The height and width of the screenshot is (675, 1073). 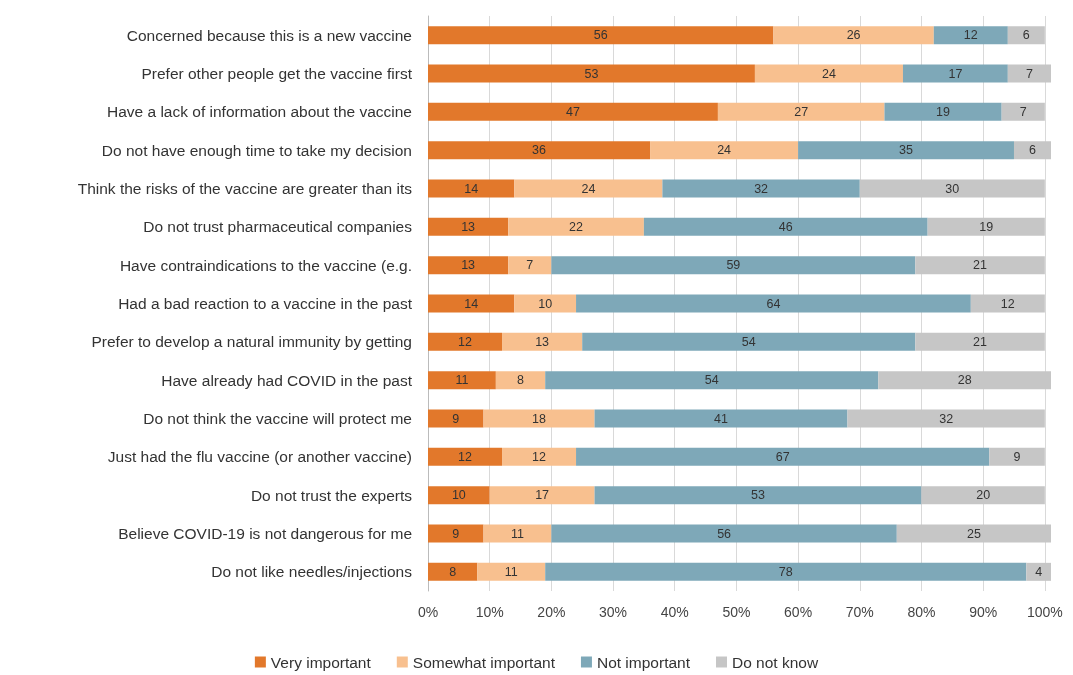 I want to click on data-label: 18, so click(x=539, y=418).